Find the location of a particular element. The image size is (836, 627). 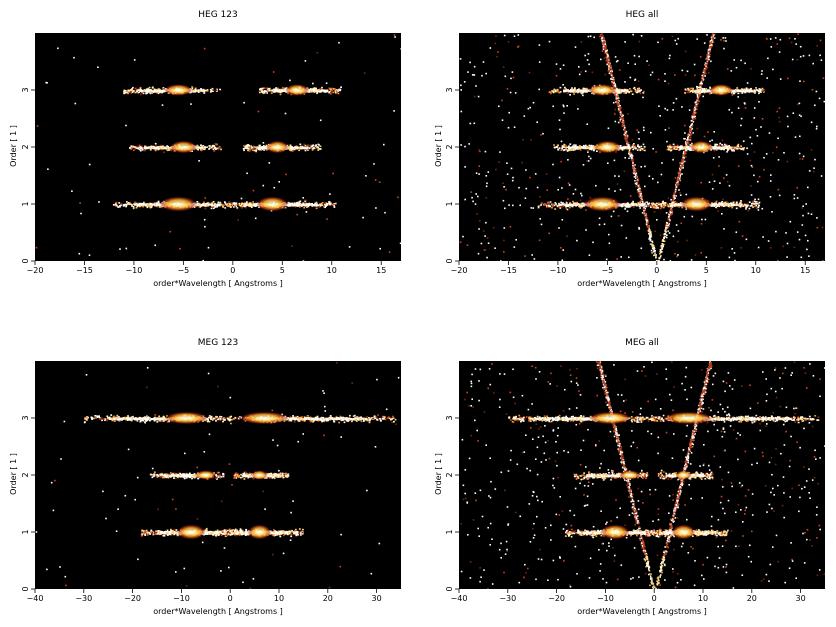

x-axis-label: order*Wavelength [ Angstroms ] is located at coordinates (218, 283).